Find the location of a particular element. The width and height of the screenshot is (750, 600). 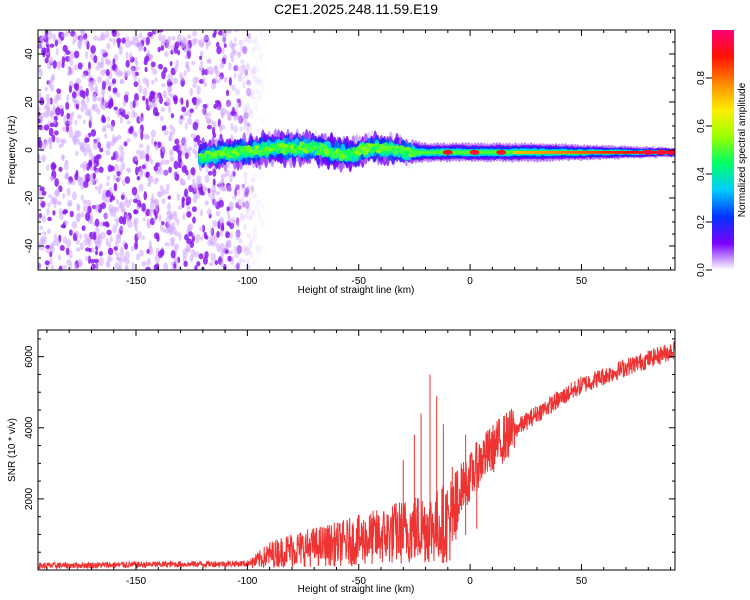

spectrogram-y-tick-label: -20 is located at coordinates (29, 197).